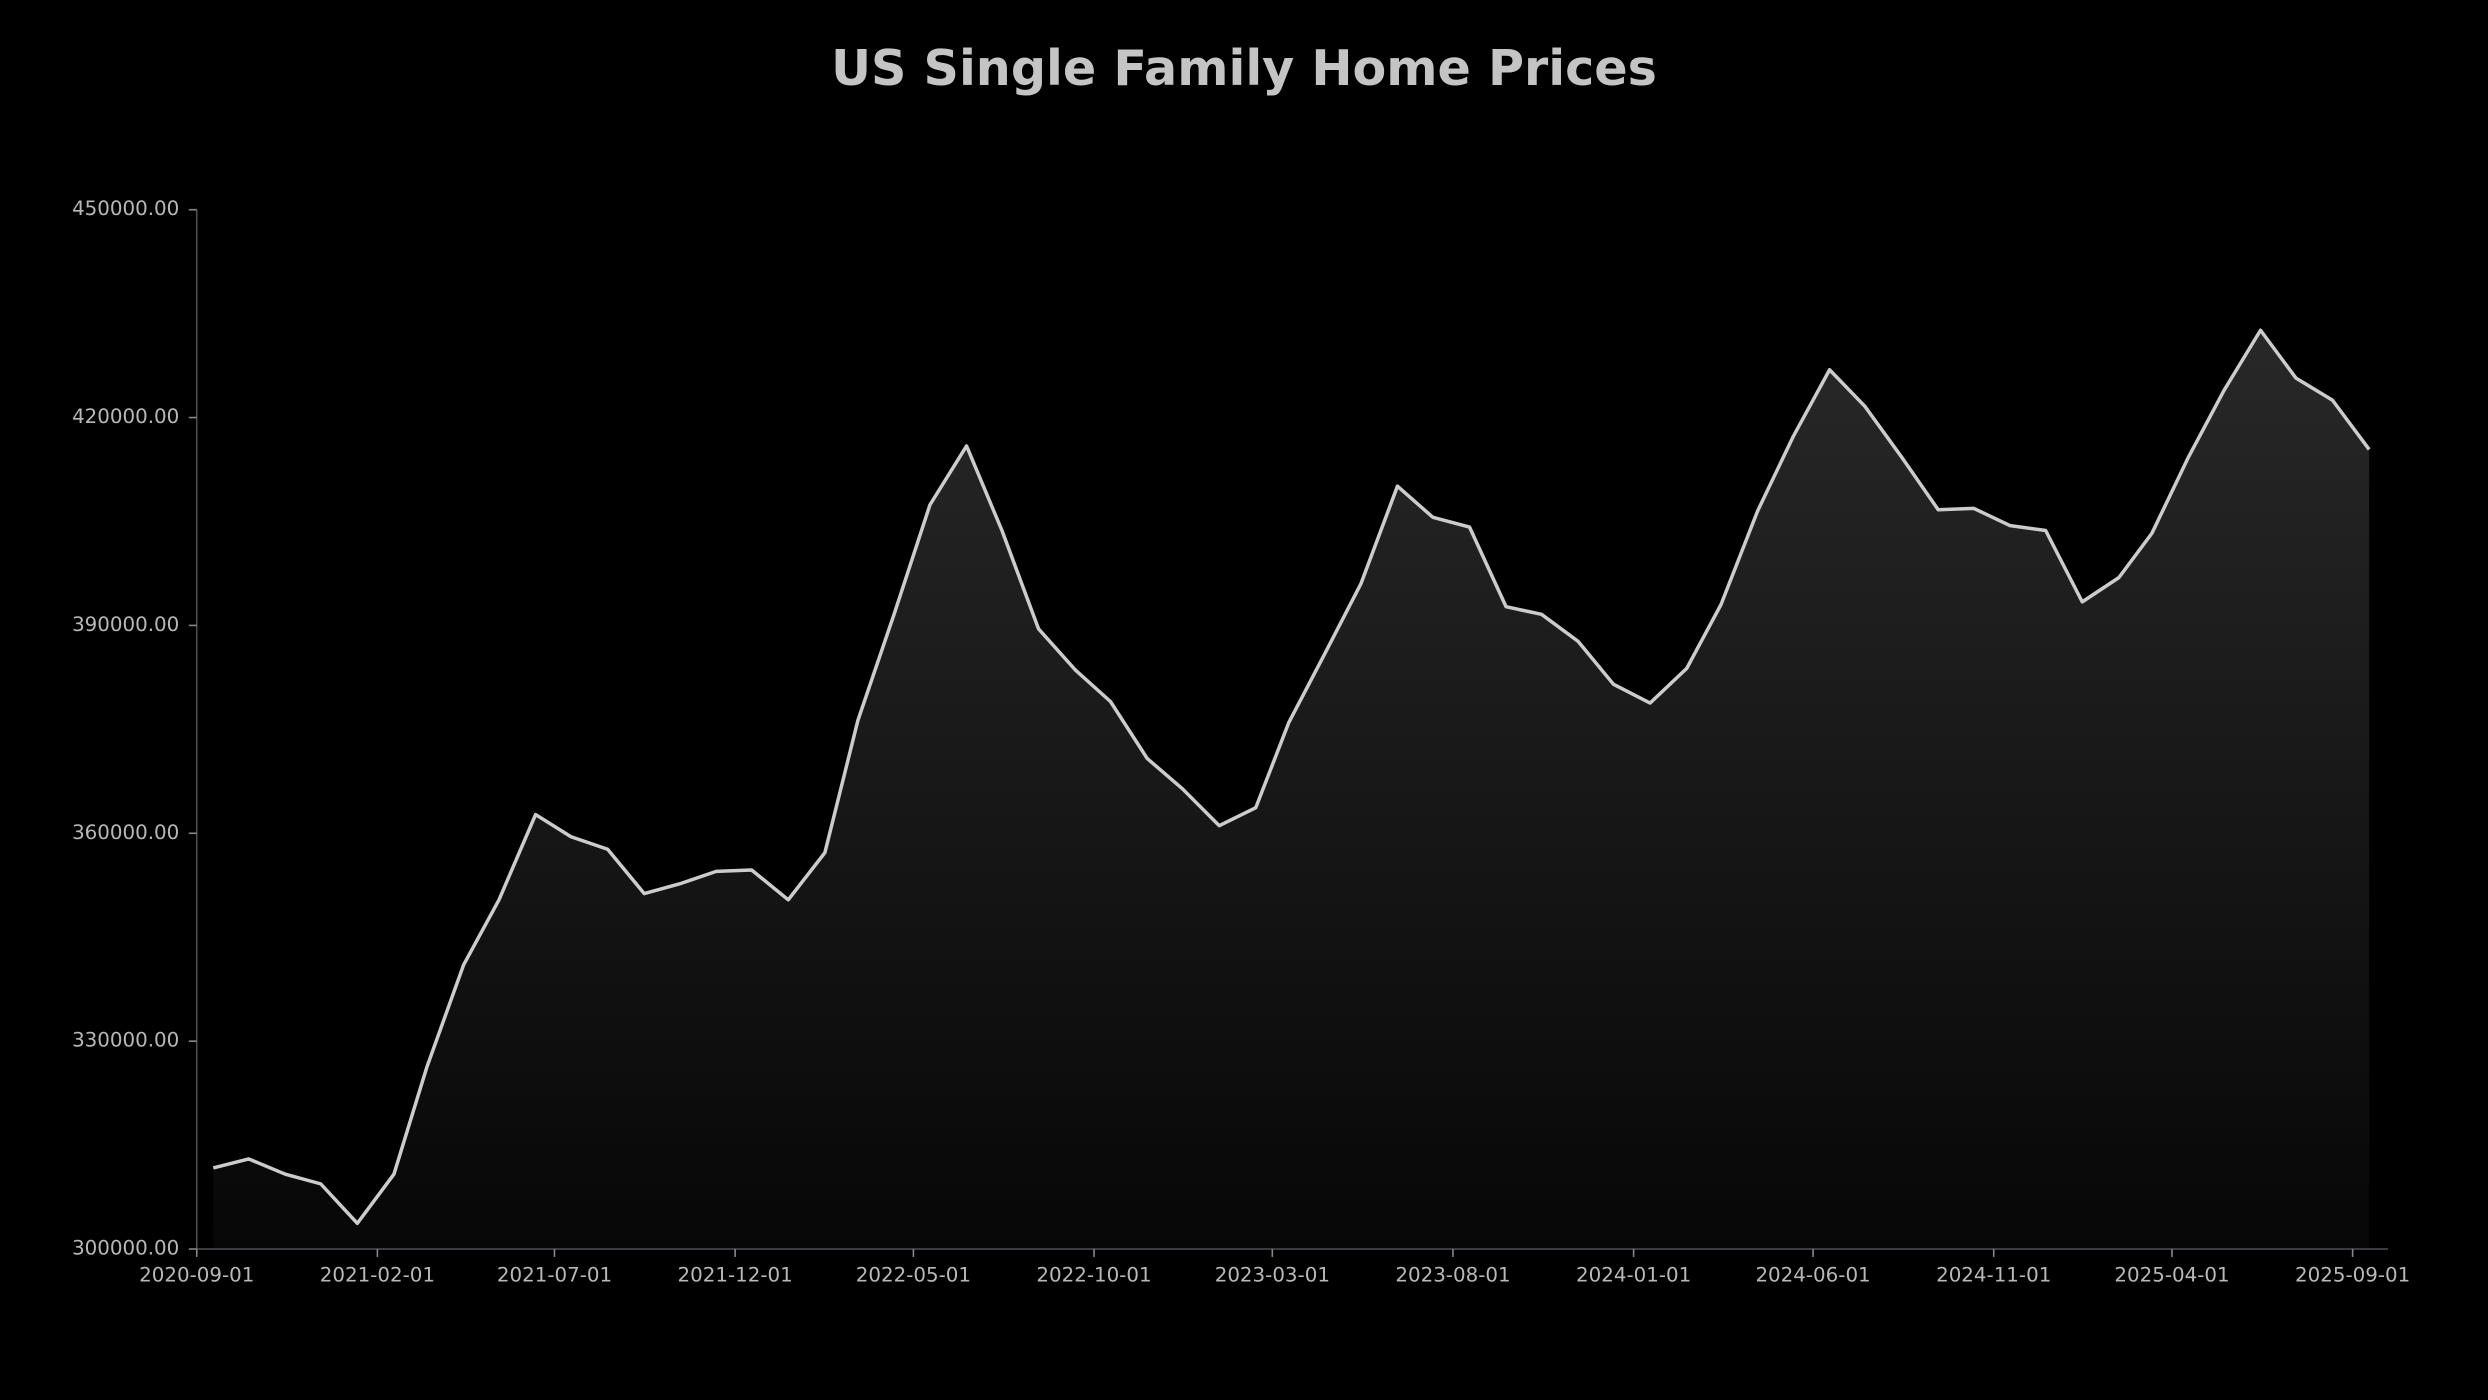 This screenshot has width=2488, height=1400. I want to click on x-tick-label: 2024-11-01, so click(1993, 1274).